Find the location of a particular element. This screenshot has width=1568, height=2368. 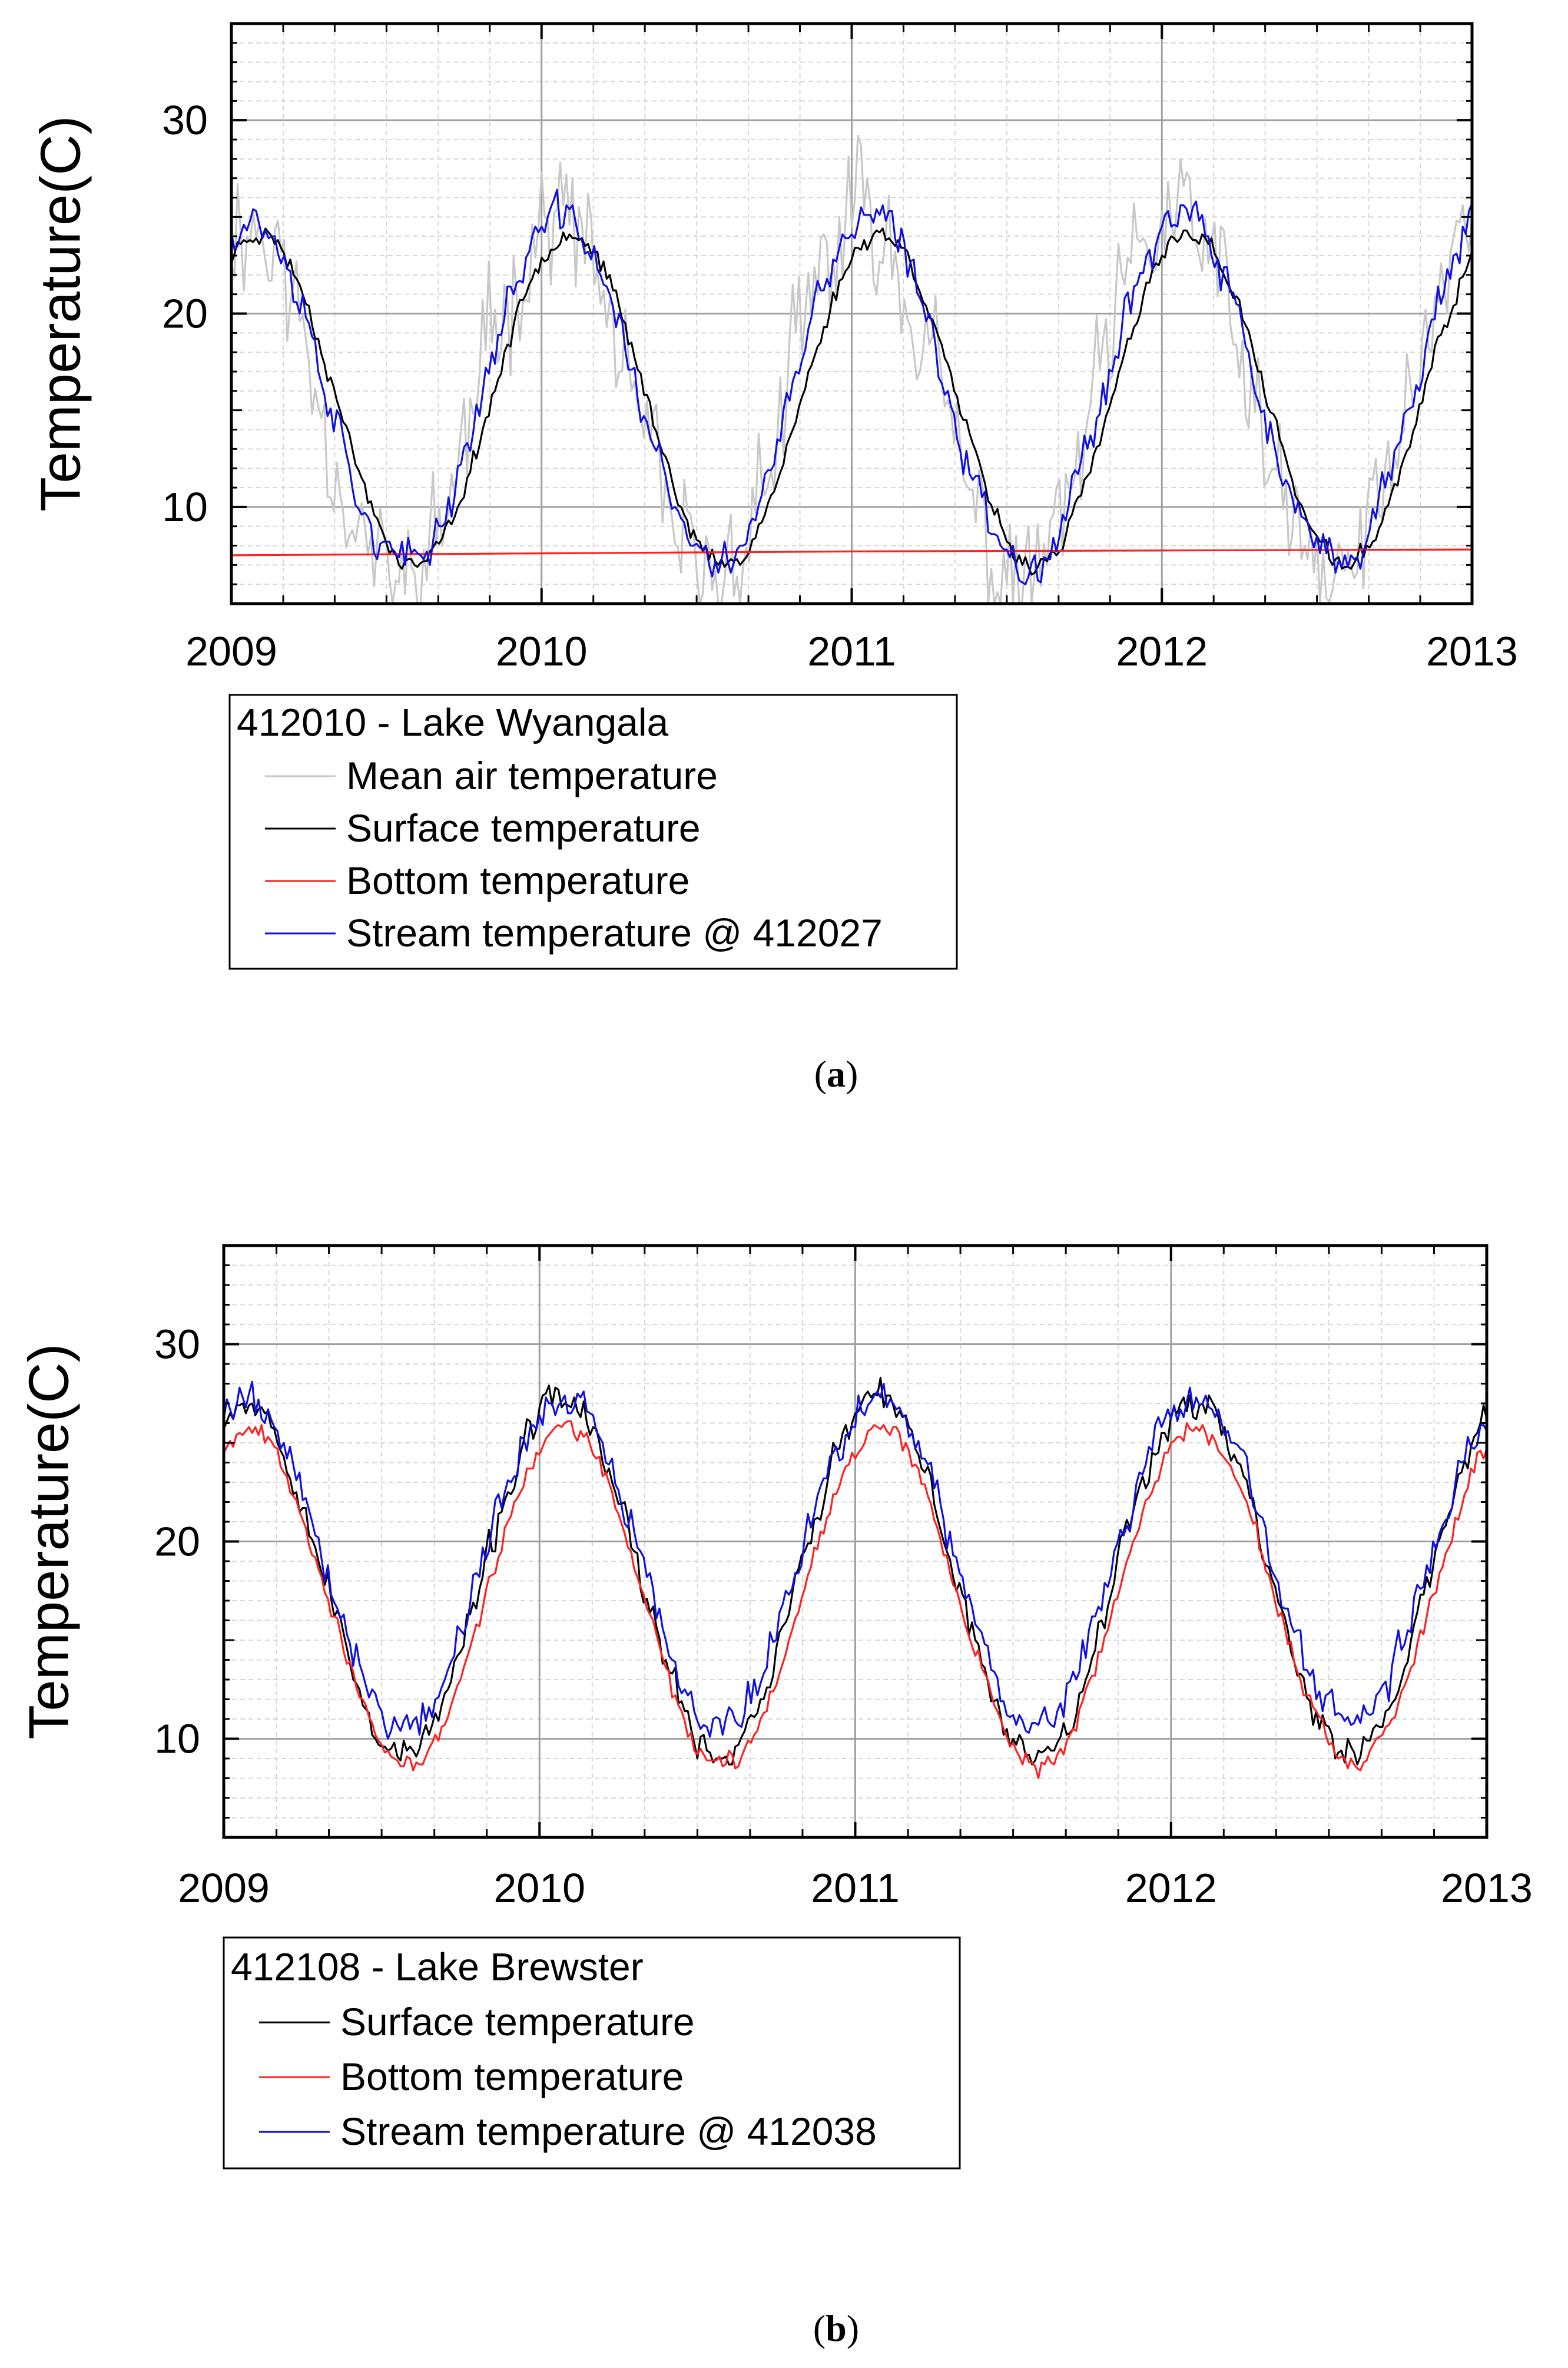

legend-entry: Mean air temperature is located at coordinates (532, 776).